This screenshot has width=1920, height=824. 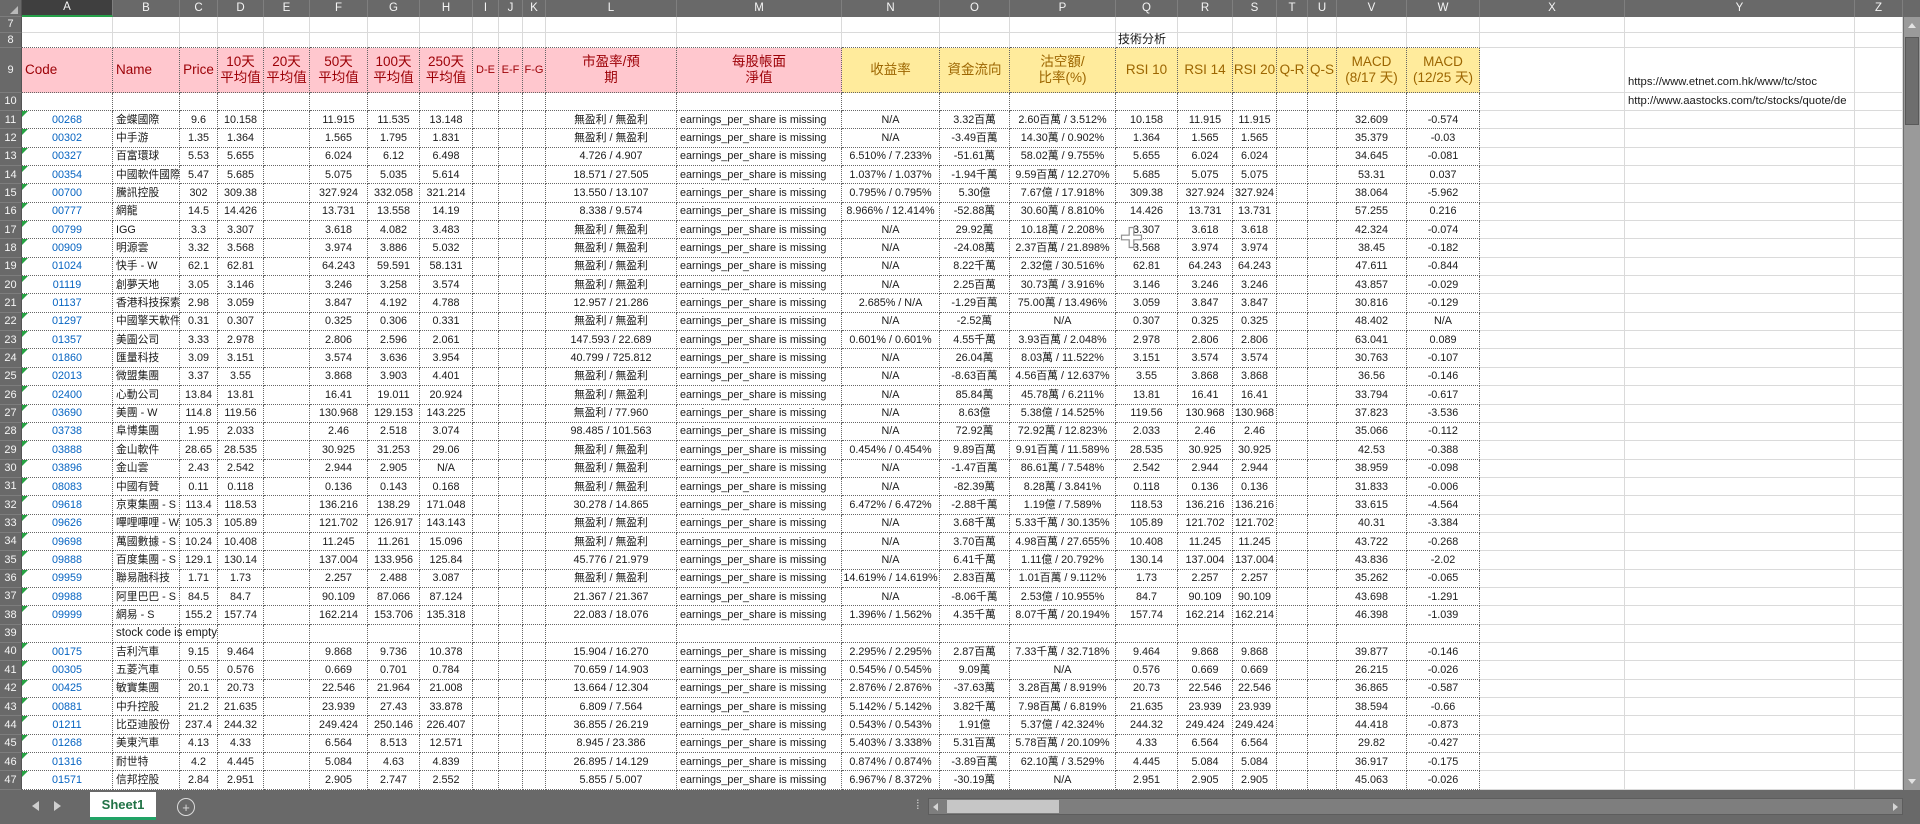 What do you see at coordinates (199, 615) in the screenshot?
I see `cell-C38: 155.2` at bounding box center [199, 615].